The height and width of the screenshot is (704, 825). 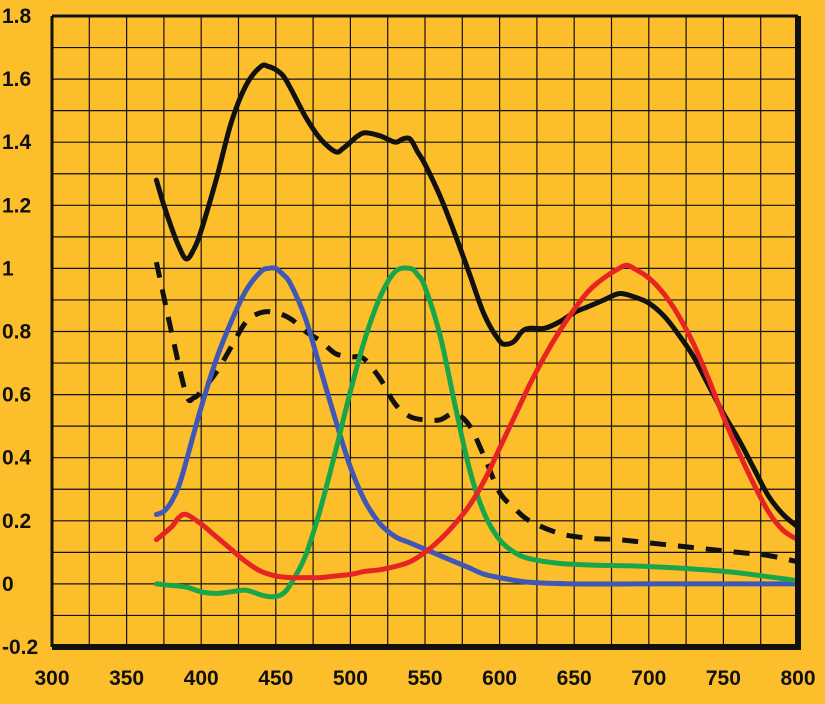 I want to click on x-tick-label: 700, so click(x=648, y=678).